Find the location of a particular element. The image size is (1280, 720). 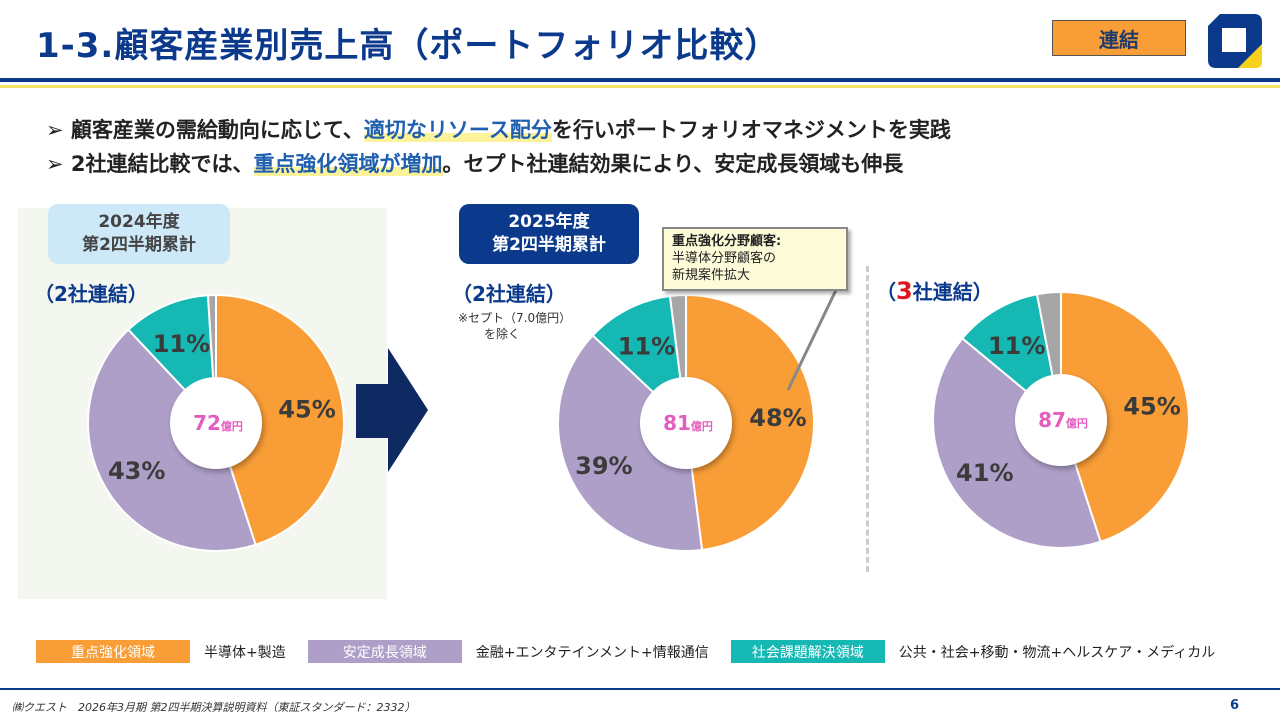

bullet-text: を行いポートフォリオマネジメントを実践 is located at coordinates (751, 130).